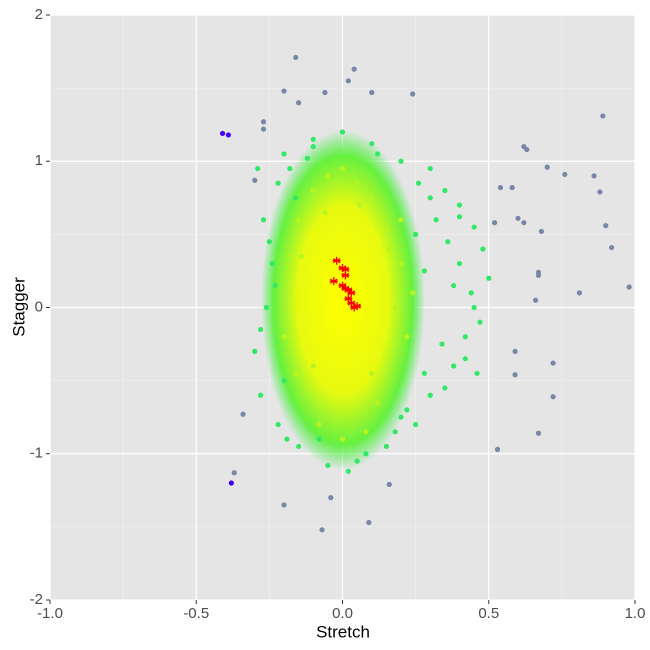  I want to click on x-tick-label: 1.0, so click(635, 613).